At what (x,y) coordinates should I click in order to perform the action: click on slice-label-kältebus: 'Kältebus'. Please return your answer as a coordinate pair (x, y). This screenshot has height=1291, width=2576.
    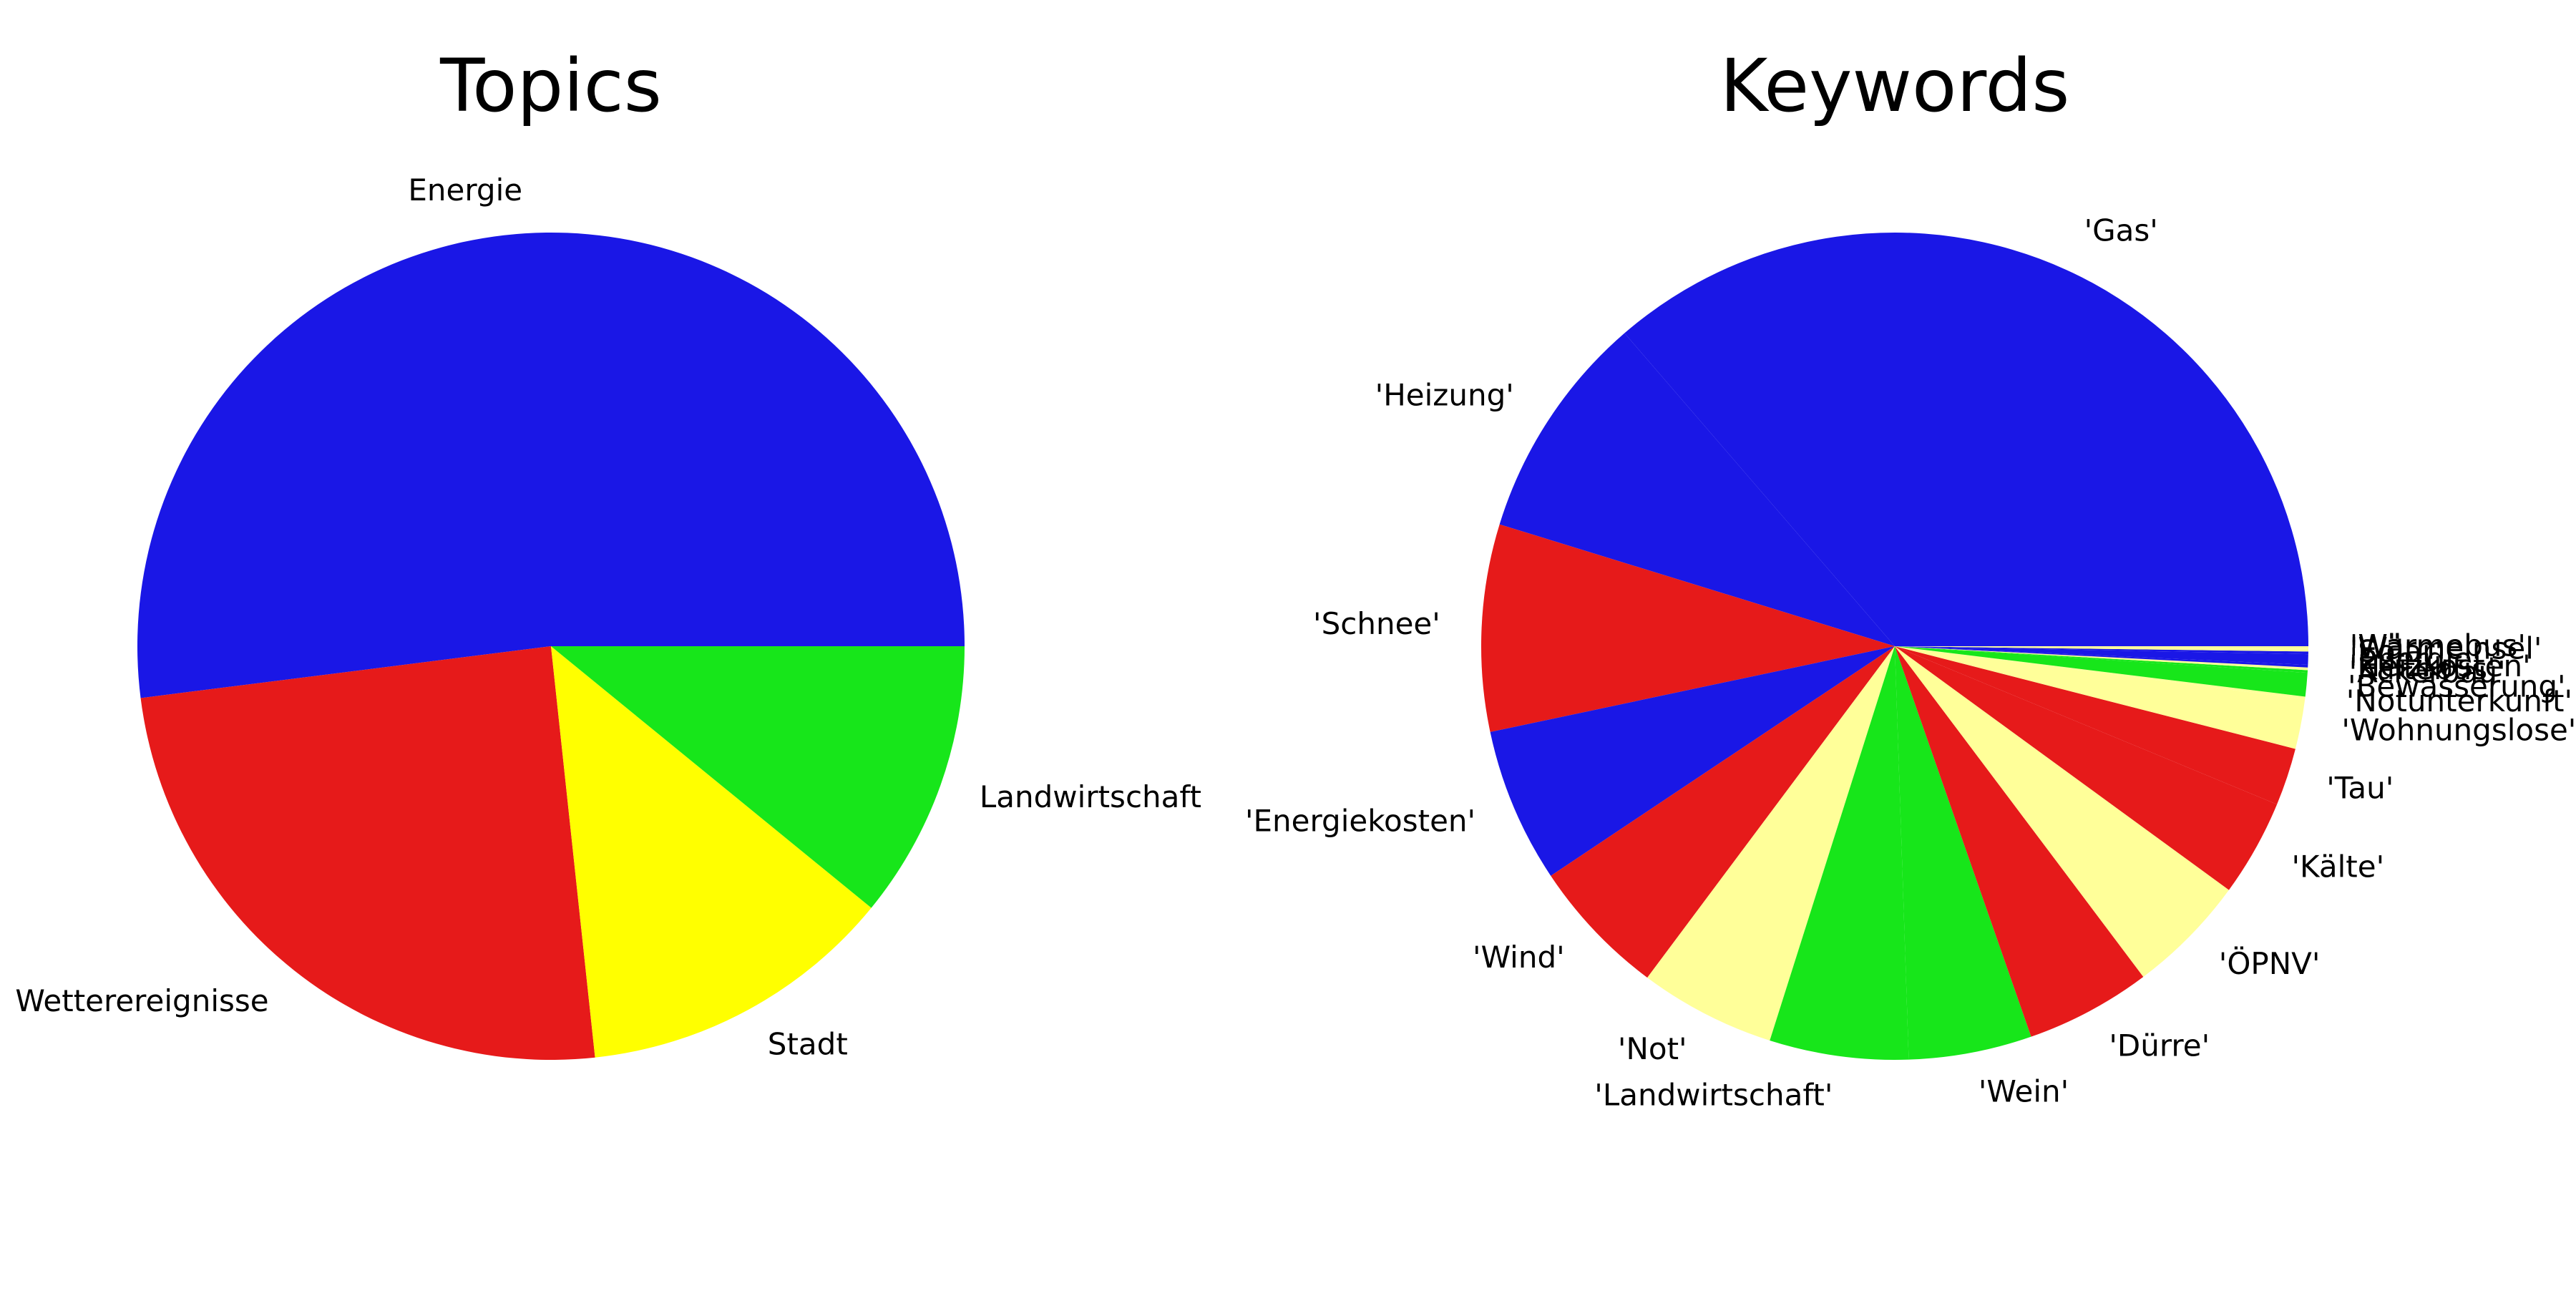
    Looking at the image, I should click on (2422, 668).